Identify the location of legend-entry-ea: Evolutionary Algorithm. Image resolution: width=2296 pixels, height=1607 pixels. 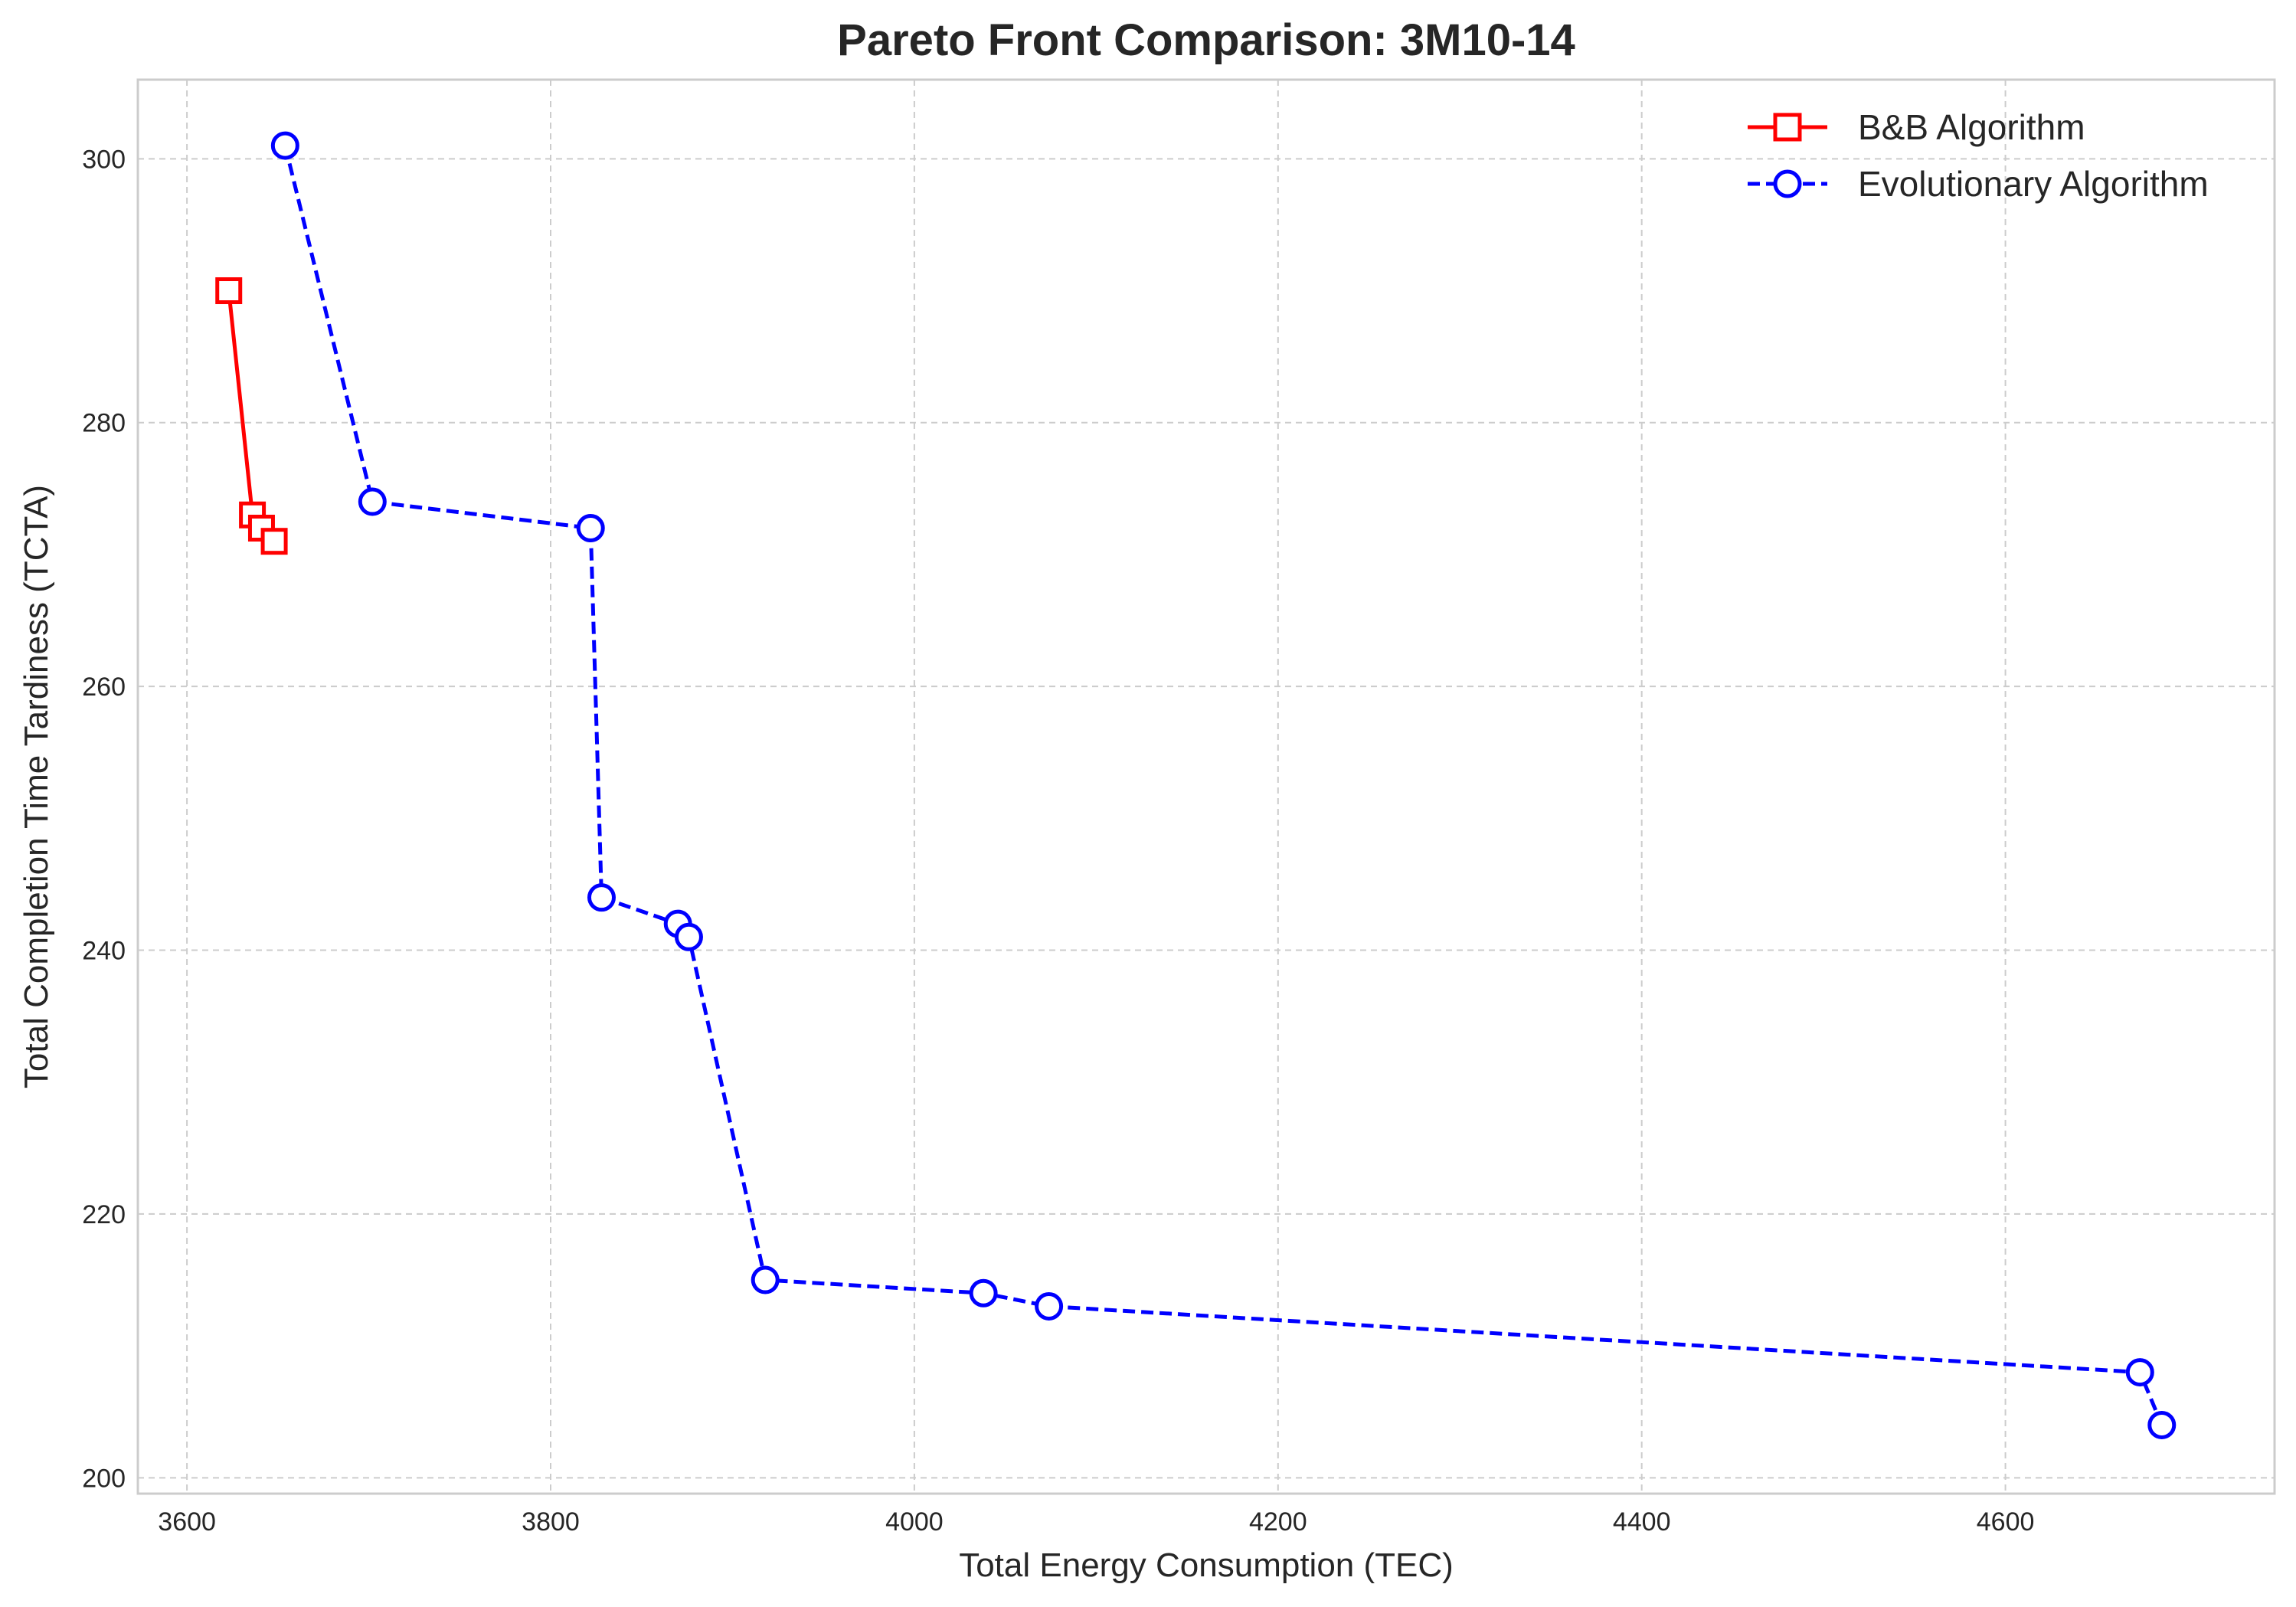
(1978, 184).